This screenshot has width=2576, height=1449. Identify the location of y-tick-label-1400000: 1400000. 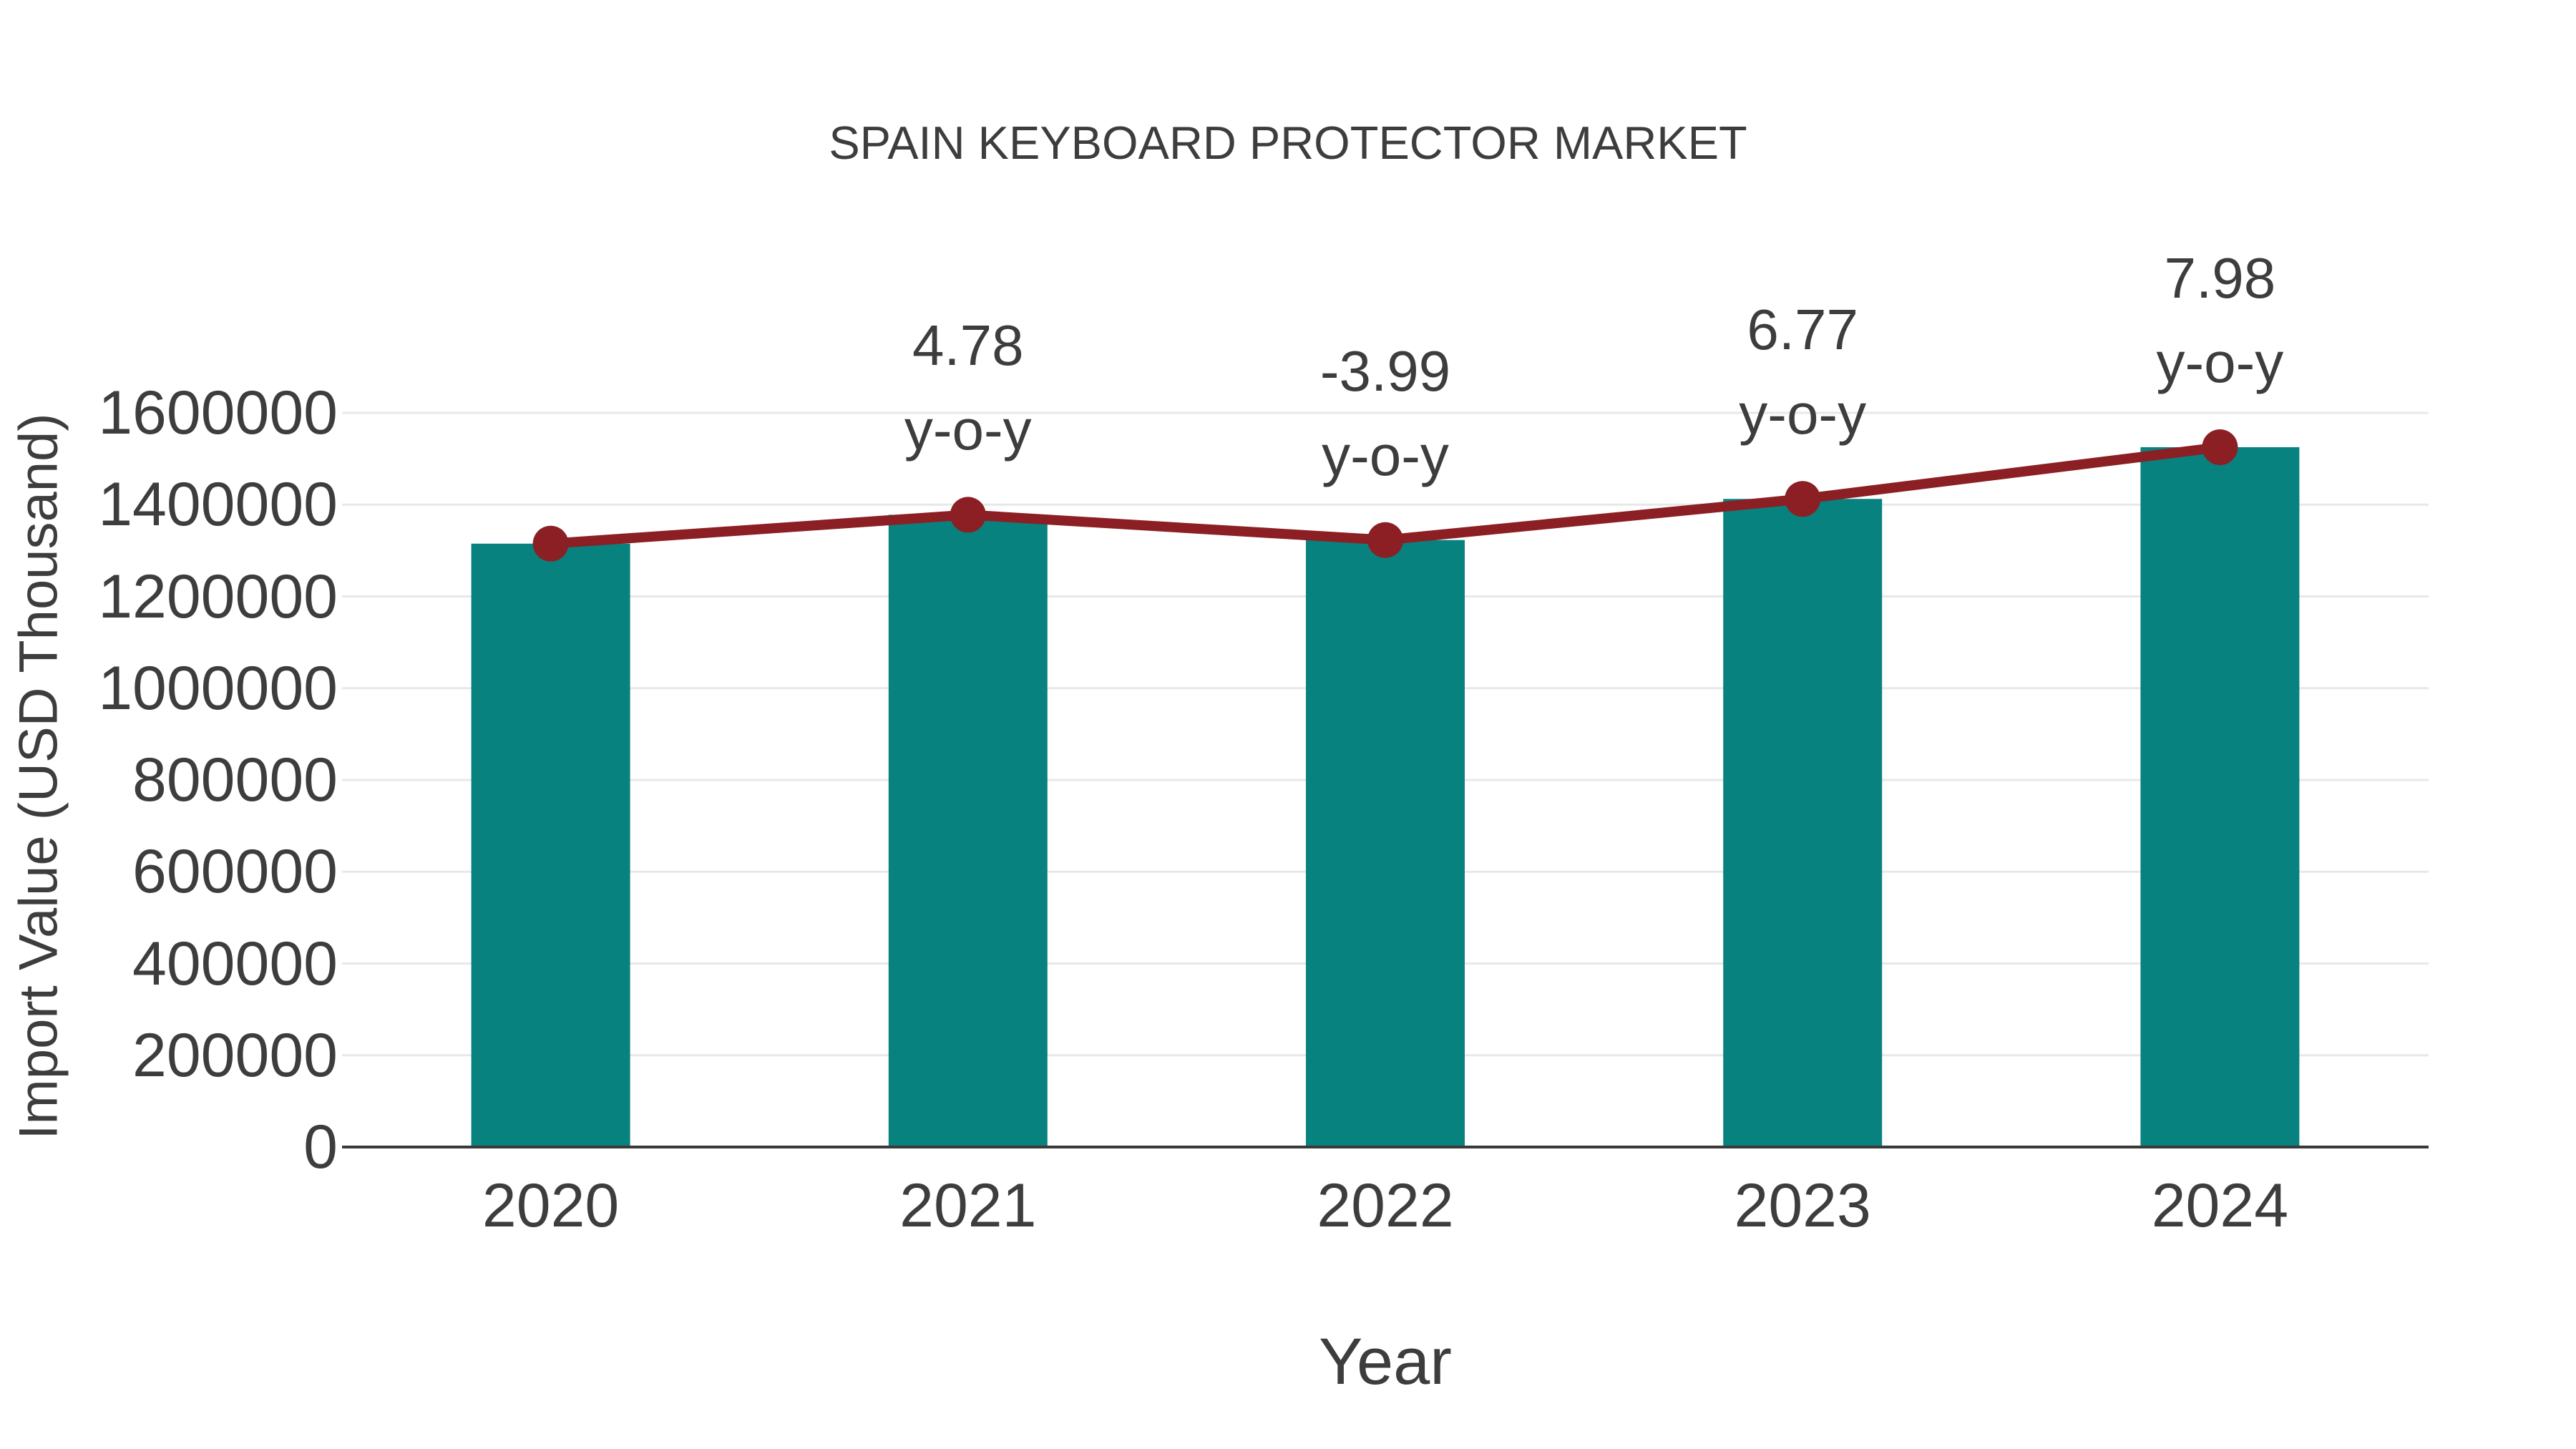
(218, 505).